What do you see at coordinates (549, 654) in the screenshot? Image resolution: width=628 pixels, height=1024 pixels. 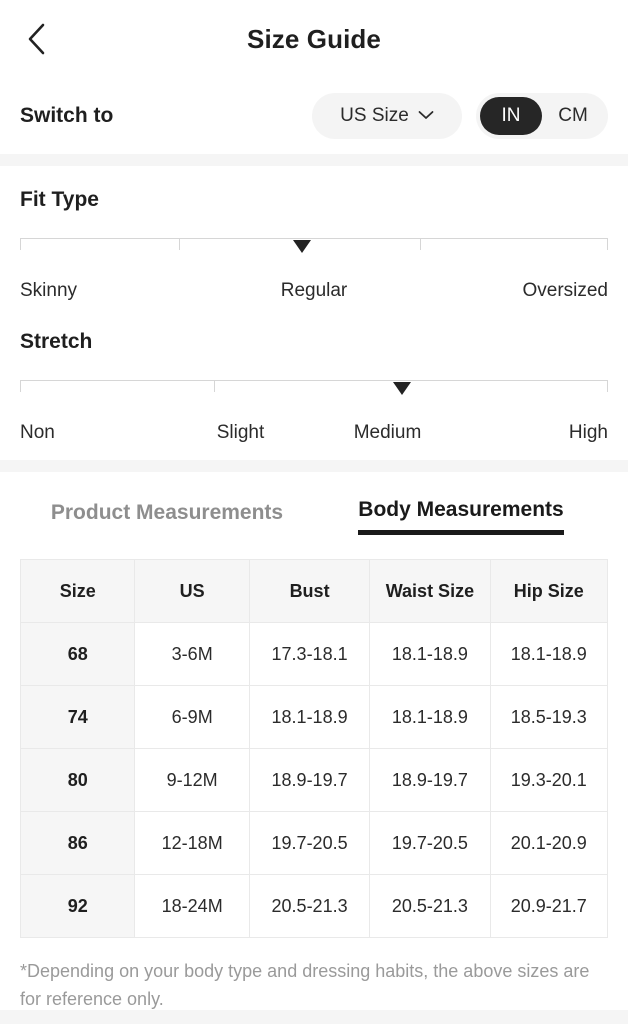 I see `cell-hip: 18.1-18.9` at bounding box center [549, 654].